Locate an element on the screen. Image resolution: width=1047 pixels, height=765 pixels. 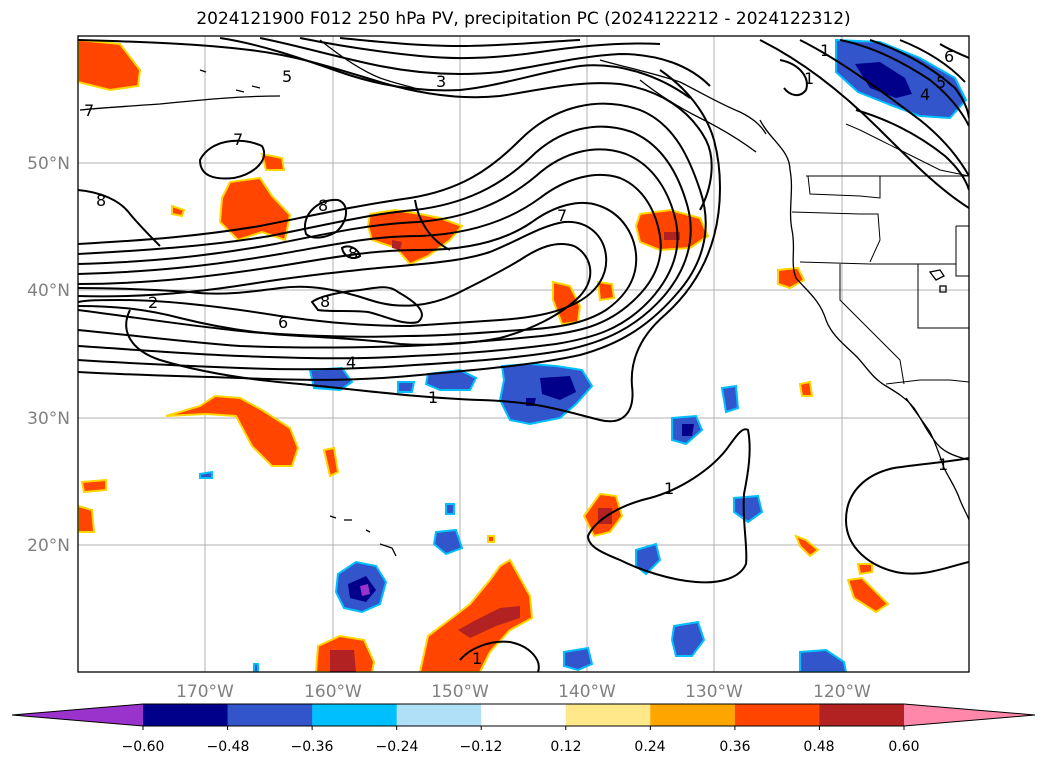
colorbar-tick-label: 0.48 is located at coordinates (818, 747).